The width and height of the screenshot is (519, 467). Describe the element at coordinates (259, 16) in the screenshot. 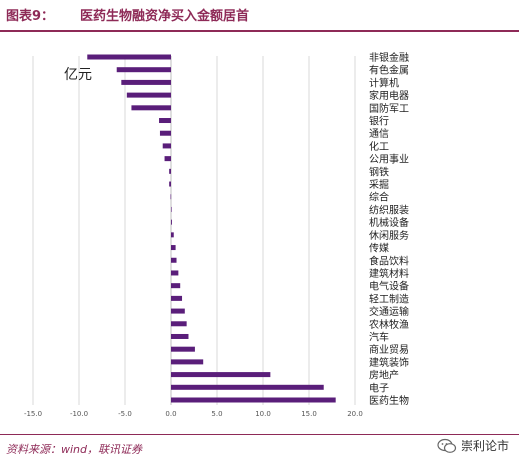

I see `figure-header: 图表9： 医药生物融资净买入金额居首` at that location.